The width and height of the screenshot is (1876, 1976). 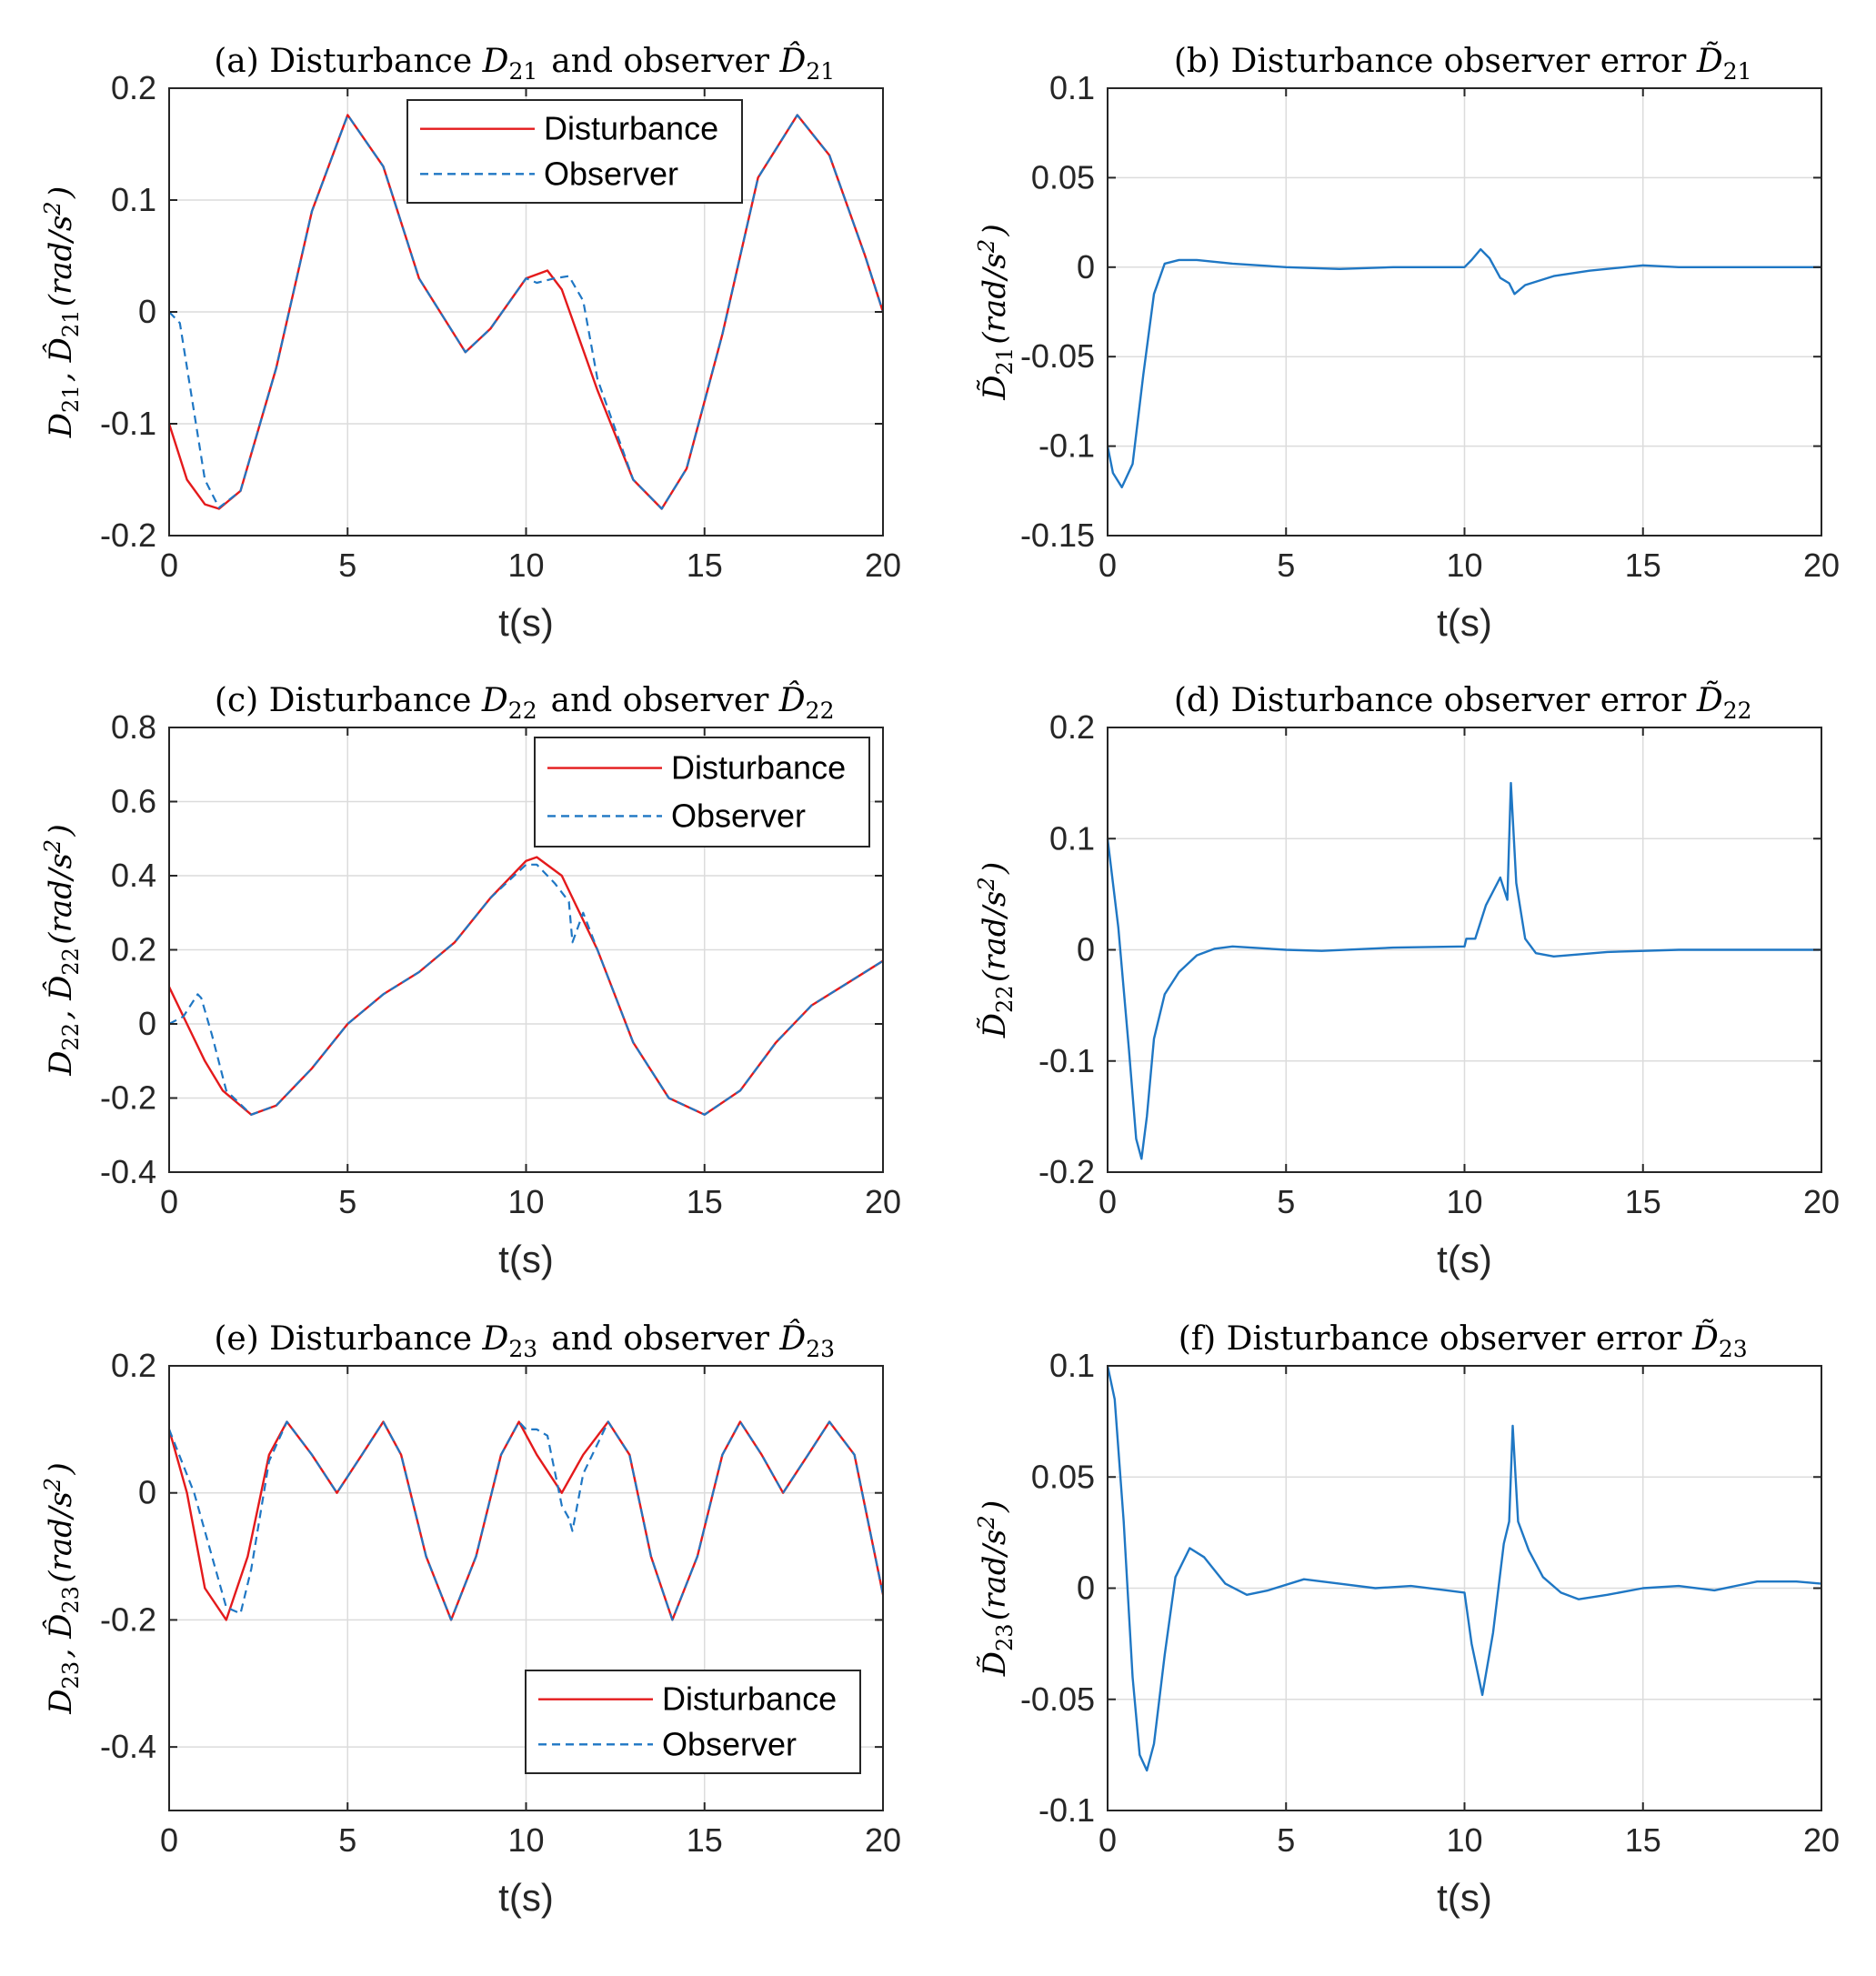 What do you see at coordinates (526, 63) in the screenshot?
I see `chart-title: (a) Disturbance D21 and observer D̂21` at bounding box center [526, 63].